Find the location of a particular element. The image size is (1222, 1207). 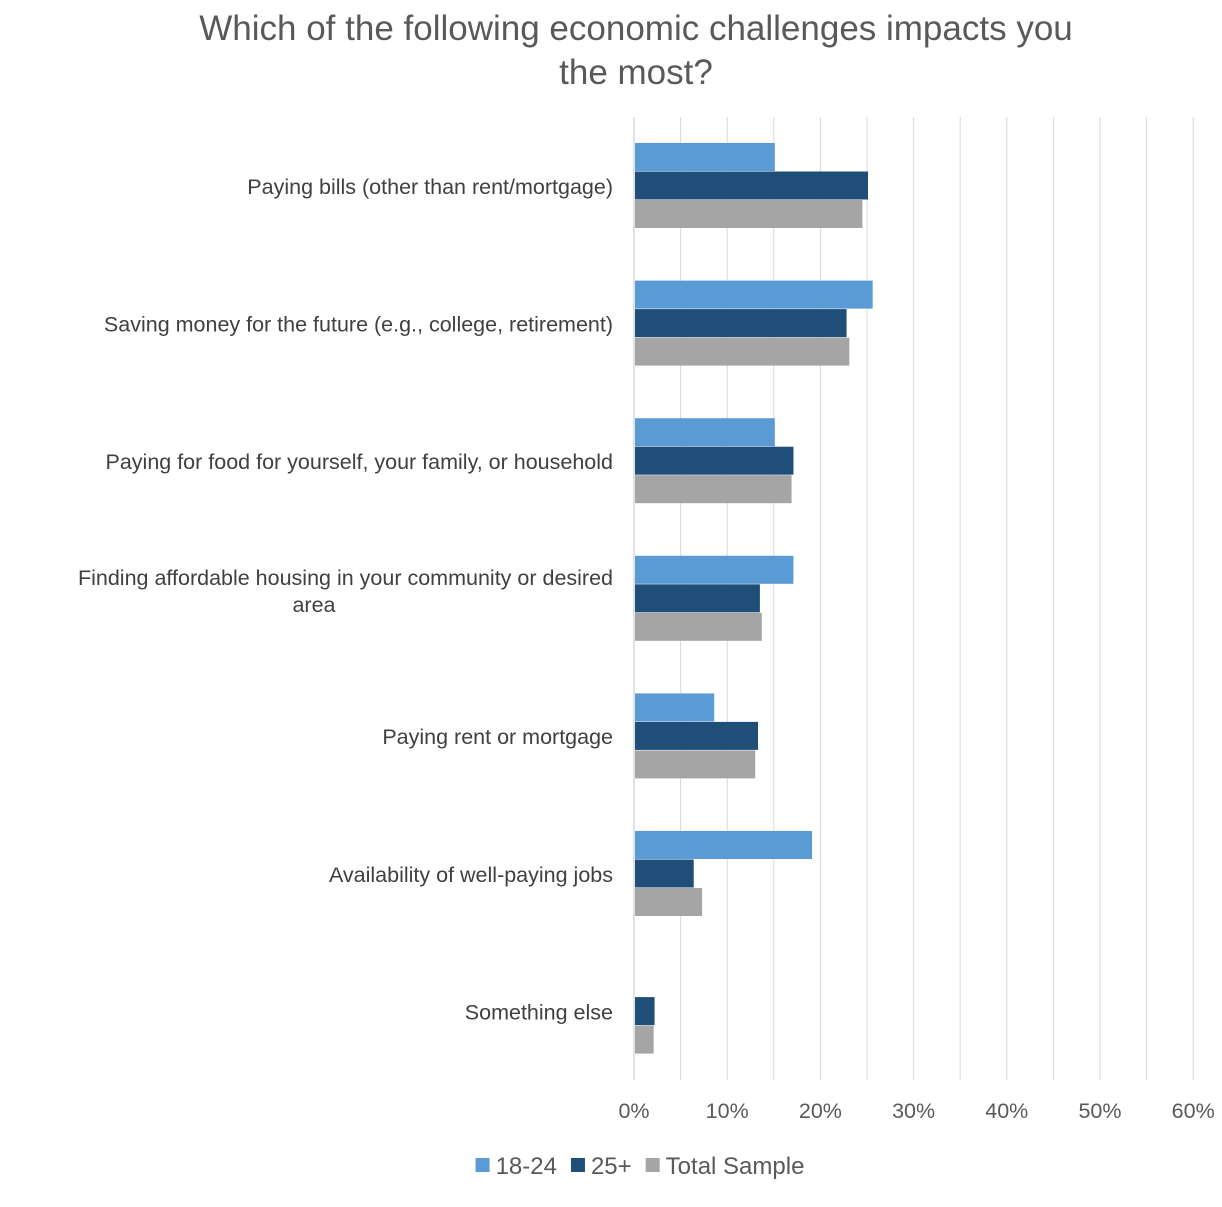

legend-item-18-24: 18-24 is located at coordinates (516, 1166).